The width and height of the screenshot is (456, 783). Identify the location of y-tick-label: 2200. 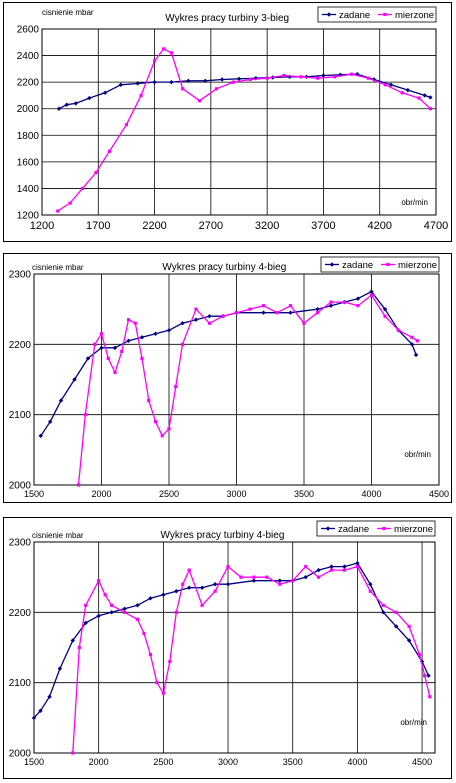
(20, 613).